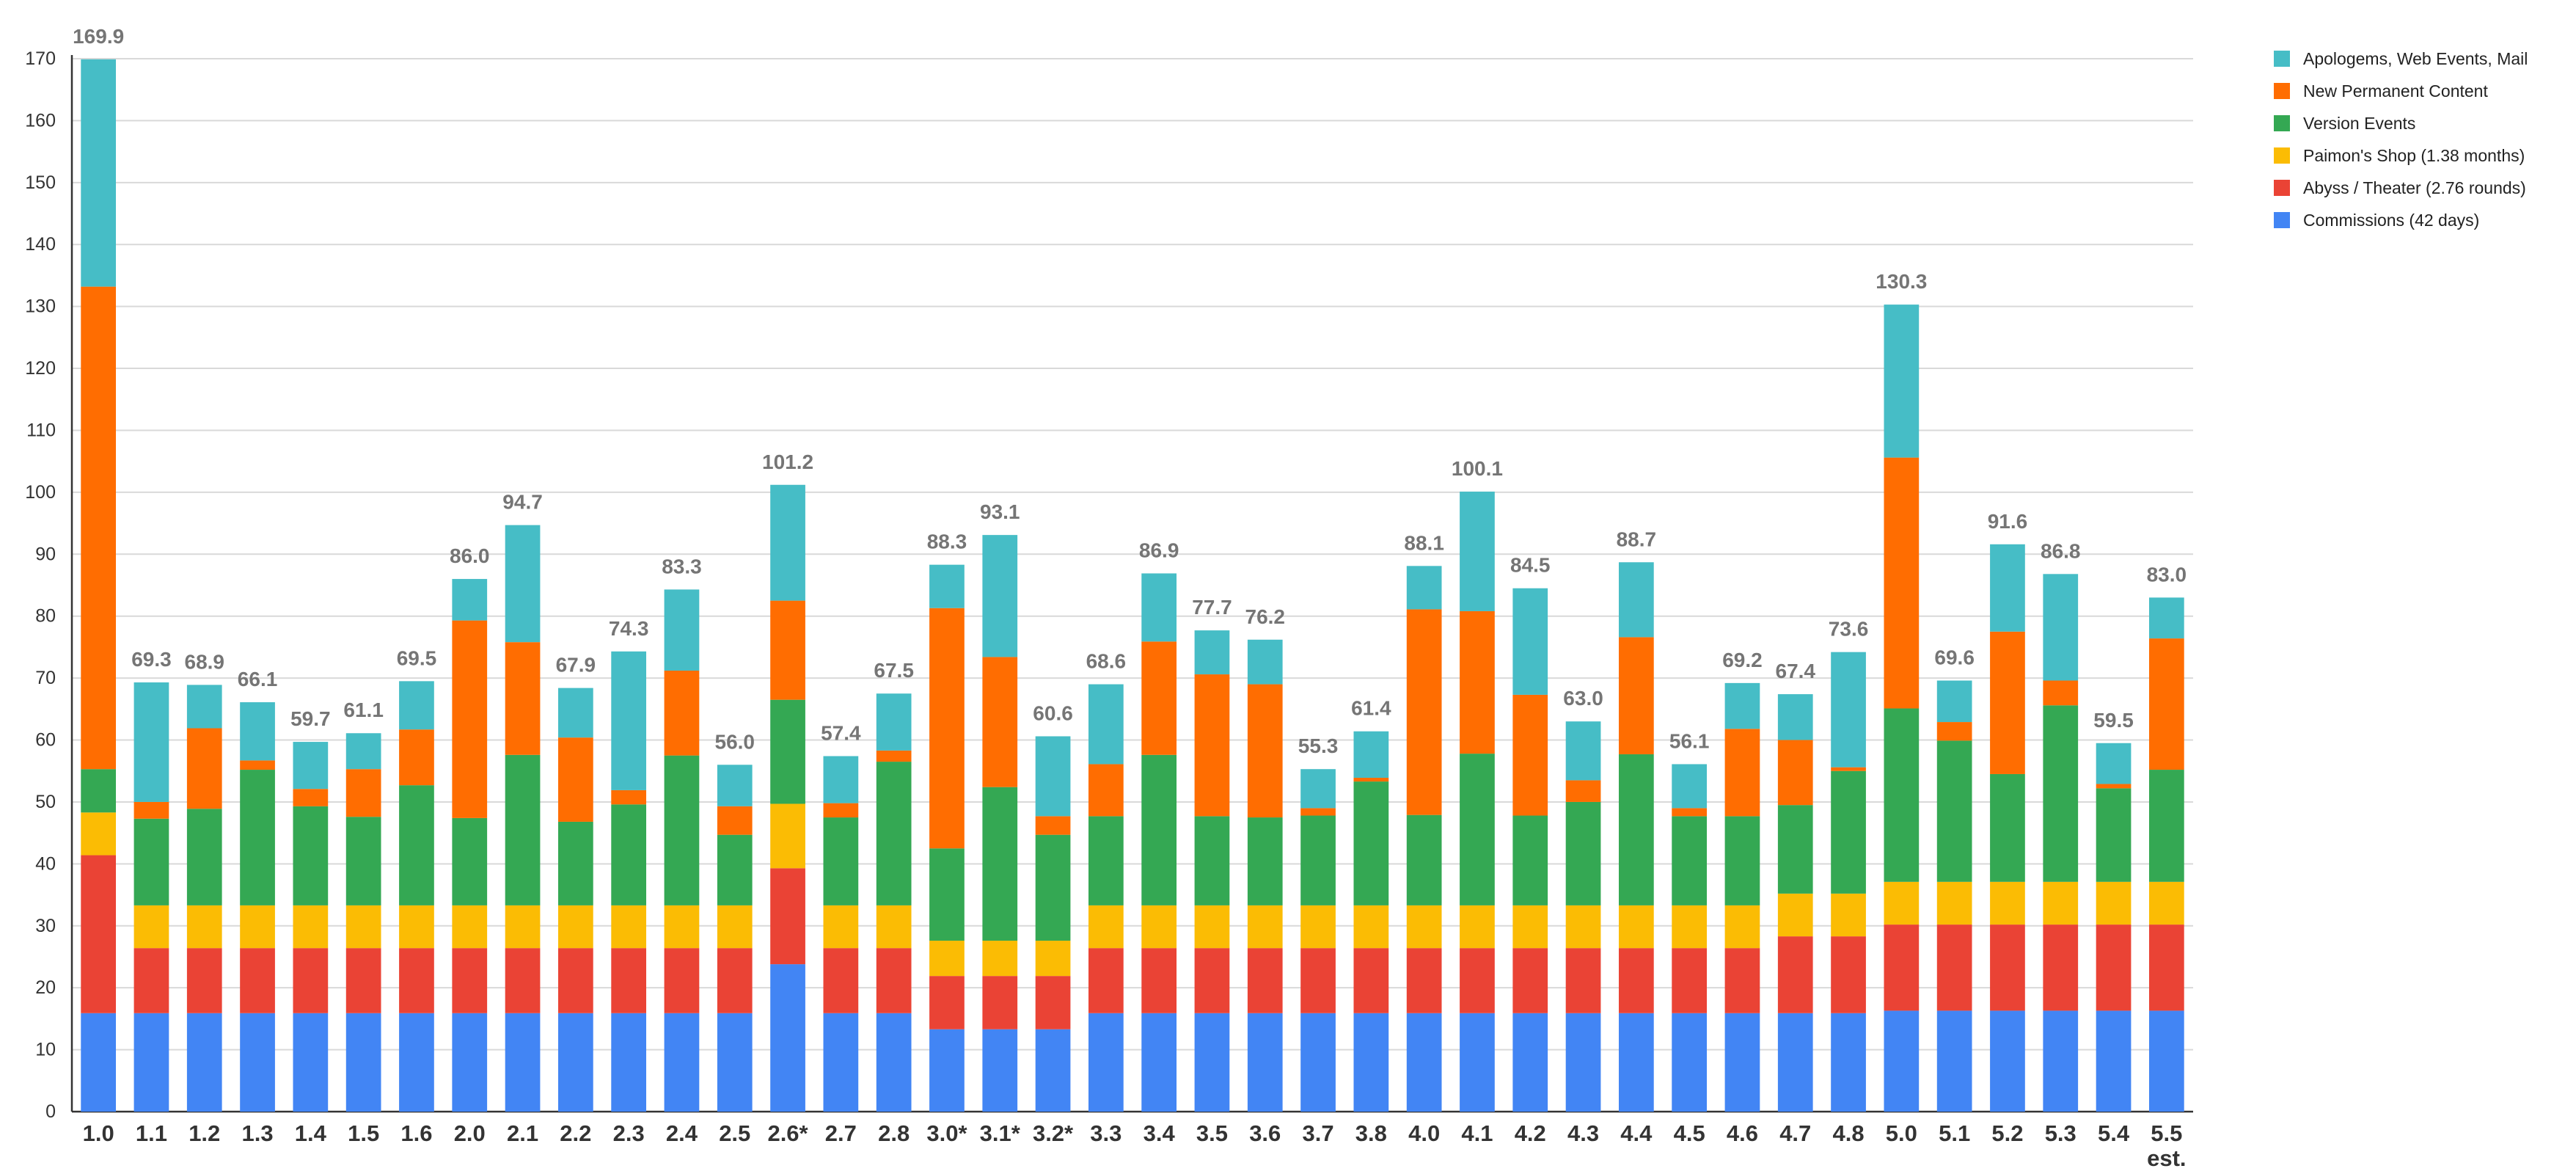 This screenshot has width=2576, height=1174. What do you see at coordinates (2008, 521) in the screenshot?
I see `bar-total-label: 91.6` at bounding box center [2008, 521].